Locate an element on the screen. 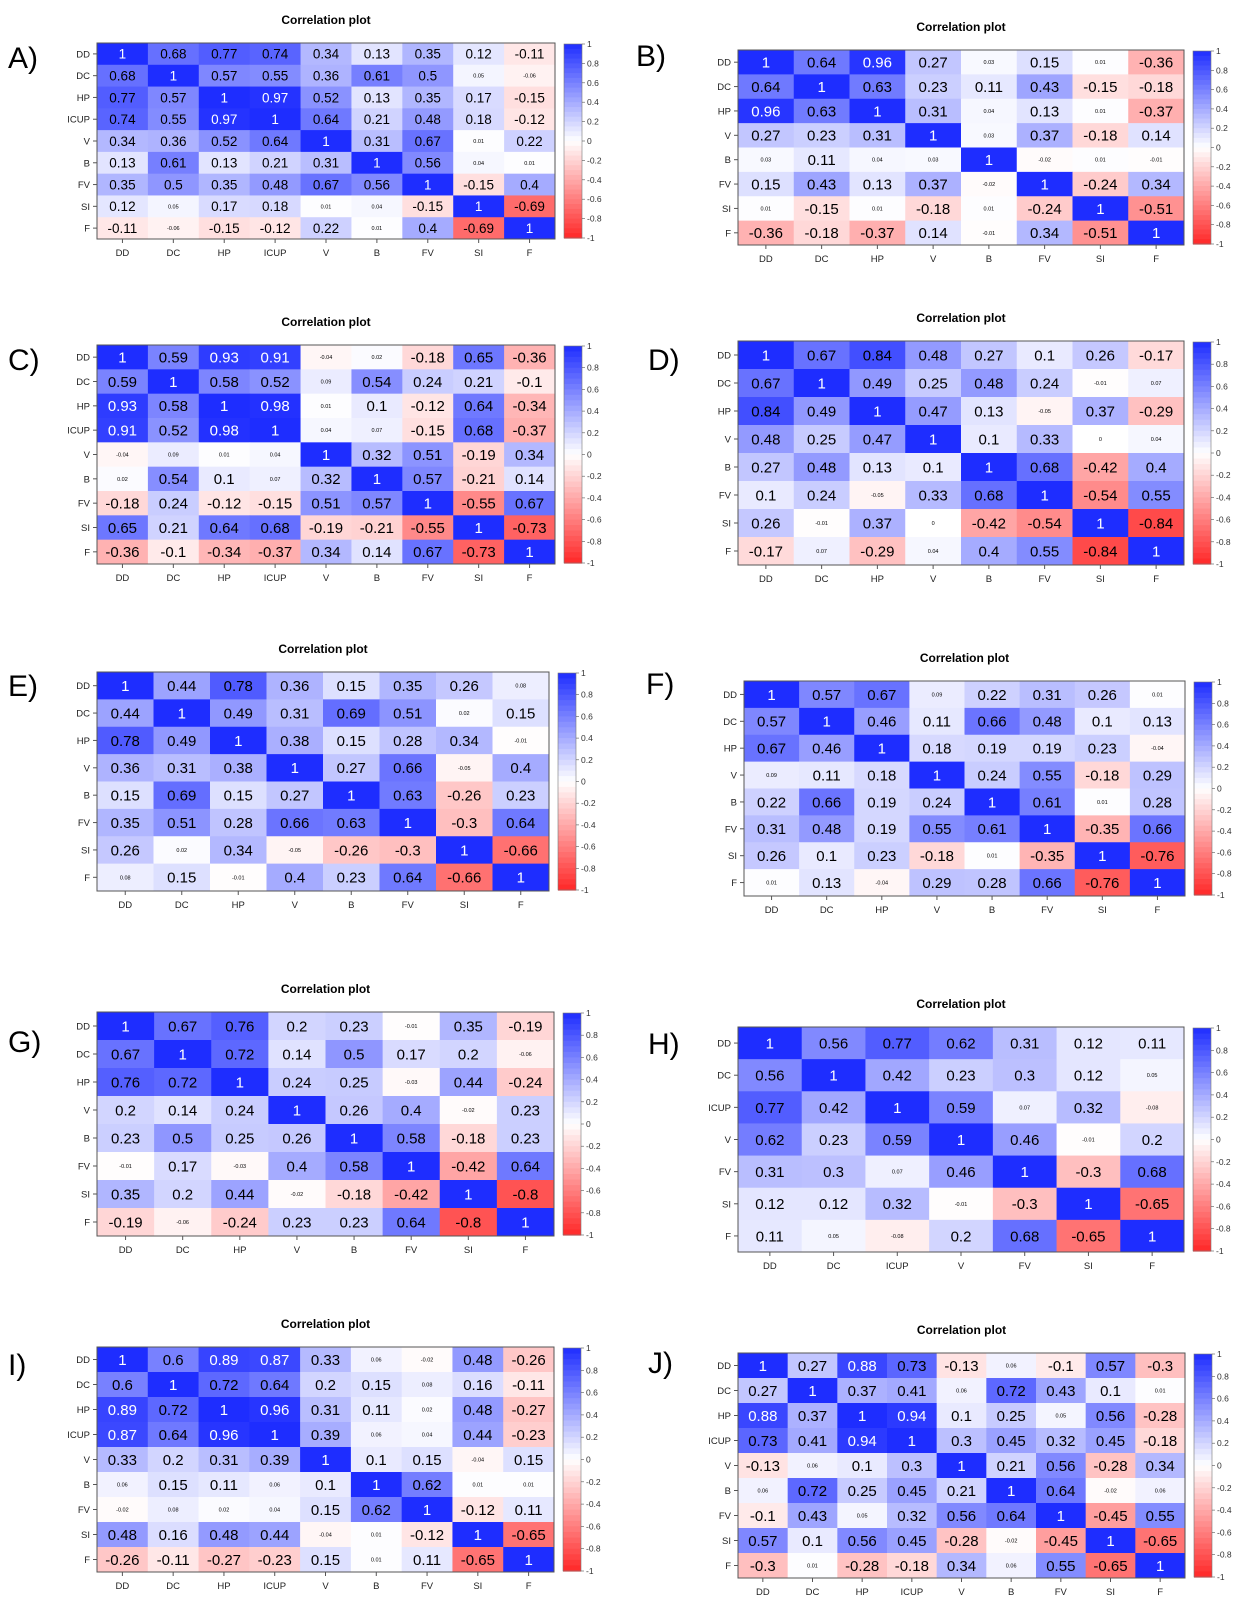 Image resolution: width=1247 pixels, height=1597 pixels. cell-value-label: 0.12 is located at coordinates (1088, 1043).